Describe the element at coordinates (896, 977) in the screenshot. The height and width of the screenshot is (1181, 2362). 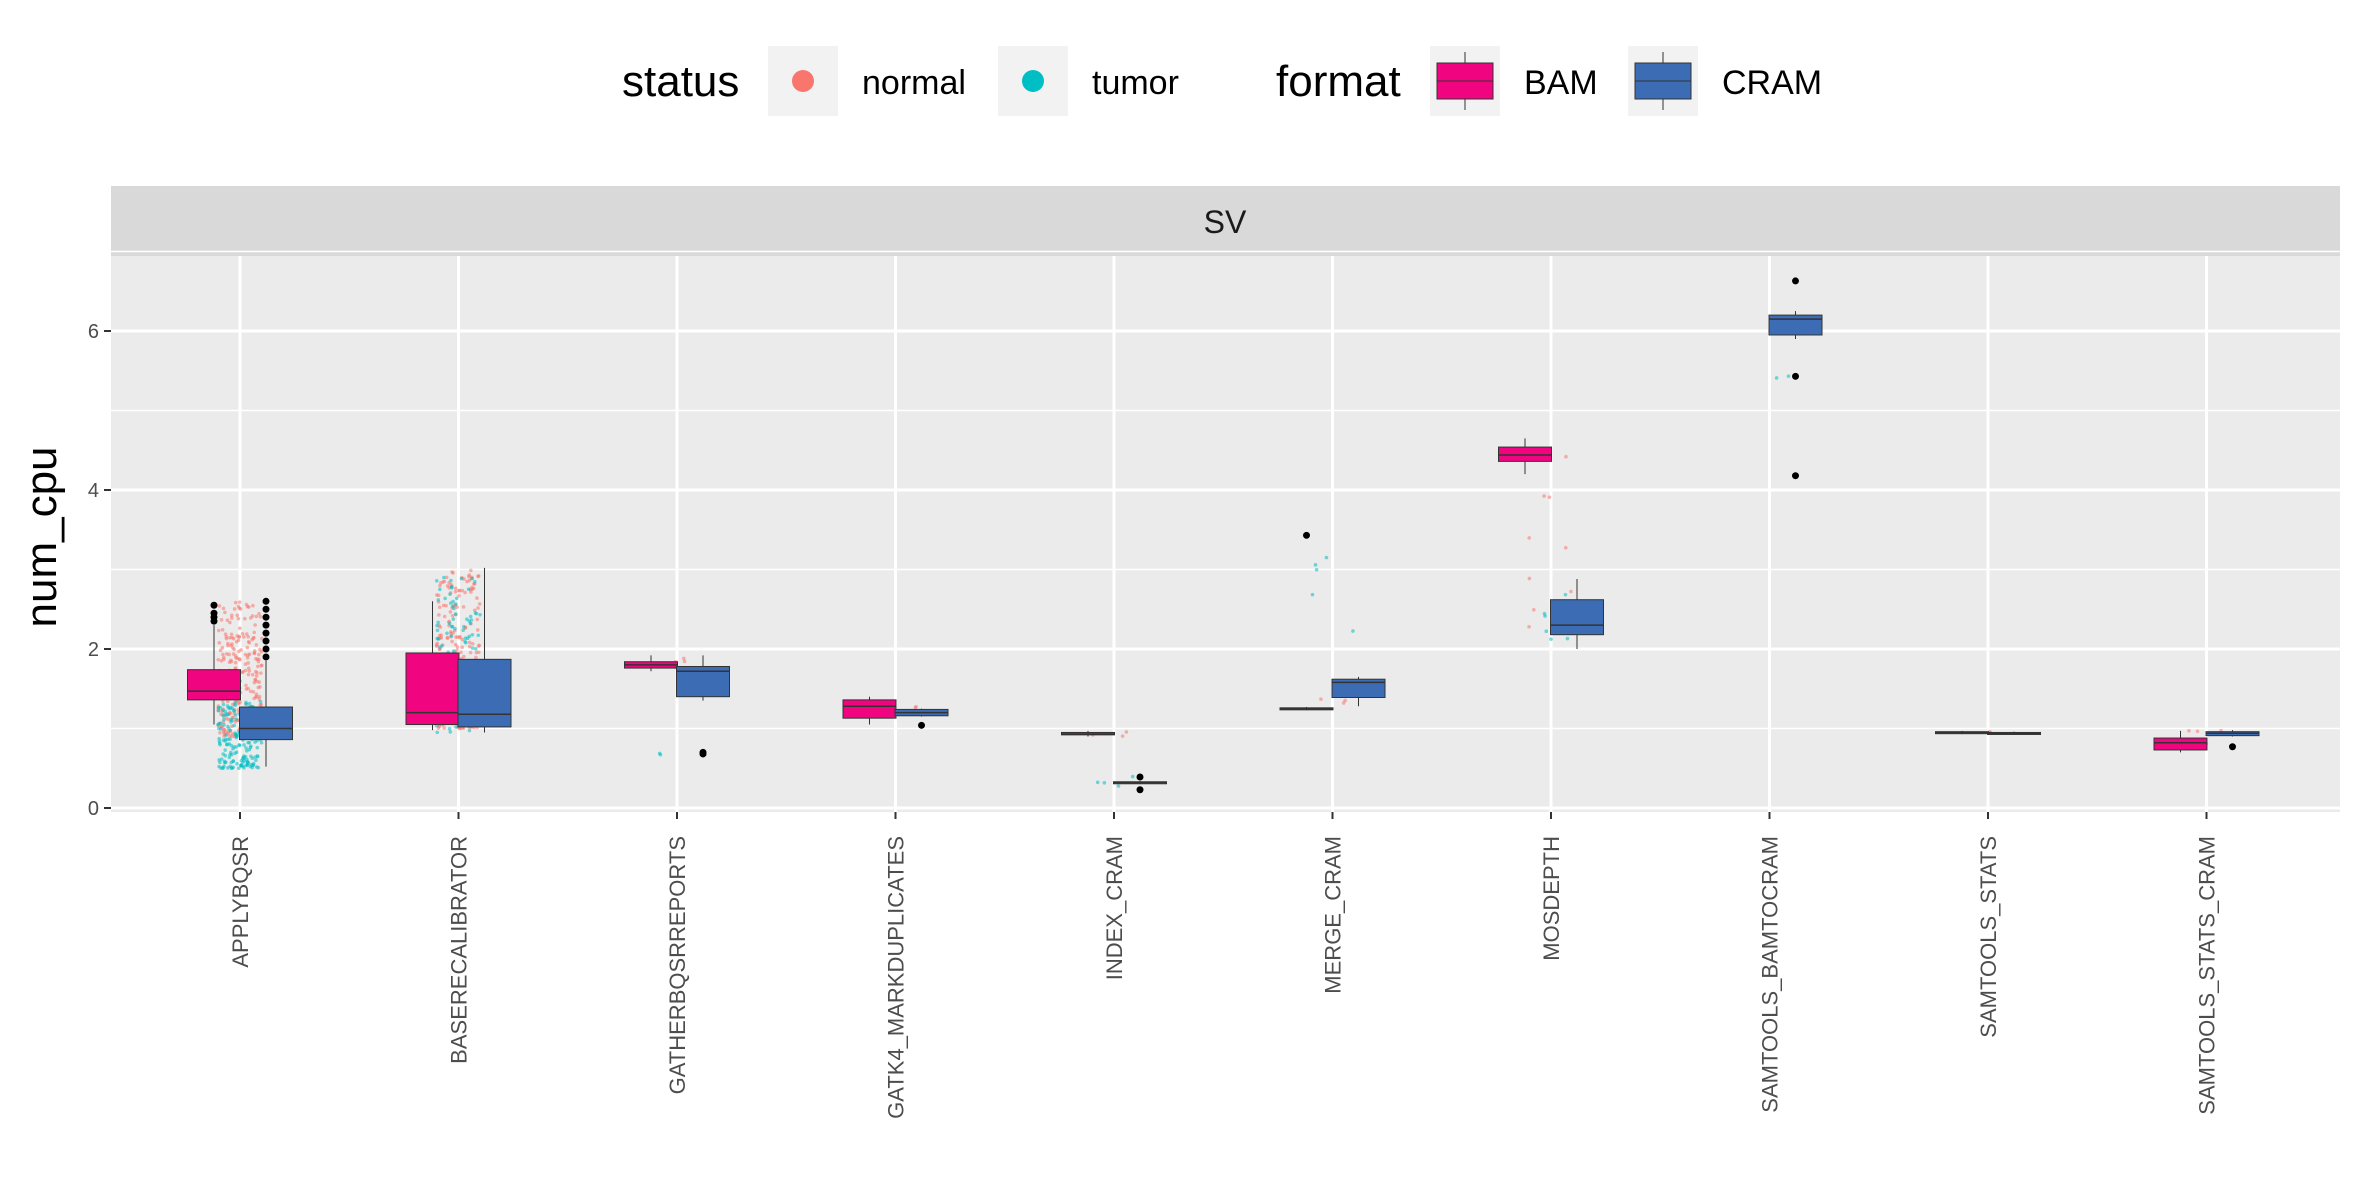
I see `x-tick-label-gatk4-markduplicates: GATK4_MARKDUPLICATES` at that location.